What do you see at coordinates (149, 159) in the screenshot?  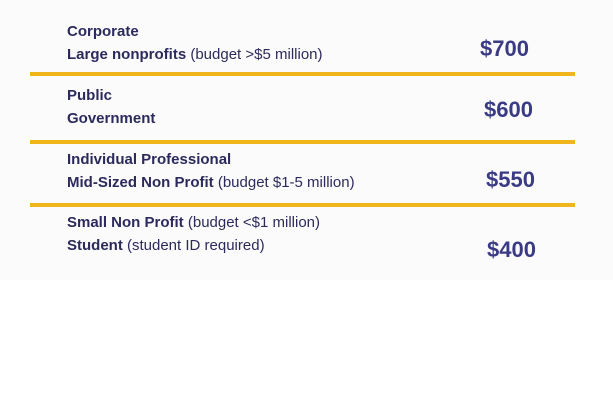 I see `tier-name: Individual Professional` at bounding box center [149, 159].